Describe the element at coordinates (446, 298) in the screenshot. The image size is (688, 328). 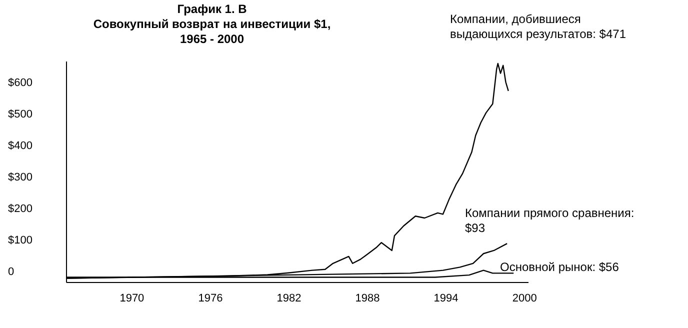
I see `x-tick-label: 1994` at that location.